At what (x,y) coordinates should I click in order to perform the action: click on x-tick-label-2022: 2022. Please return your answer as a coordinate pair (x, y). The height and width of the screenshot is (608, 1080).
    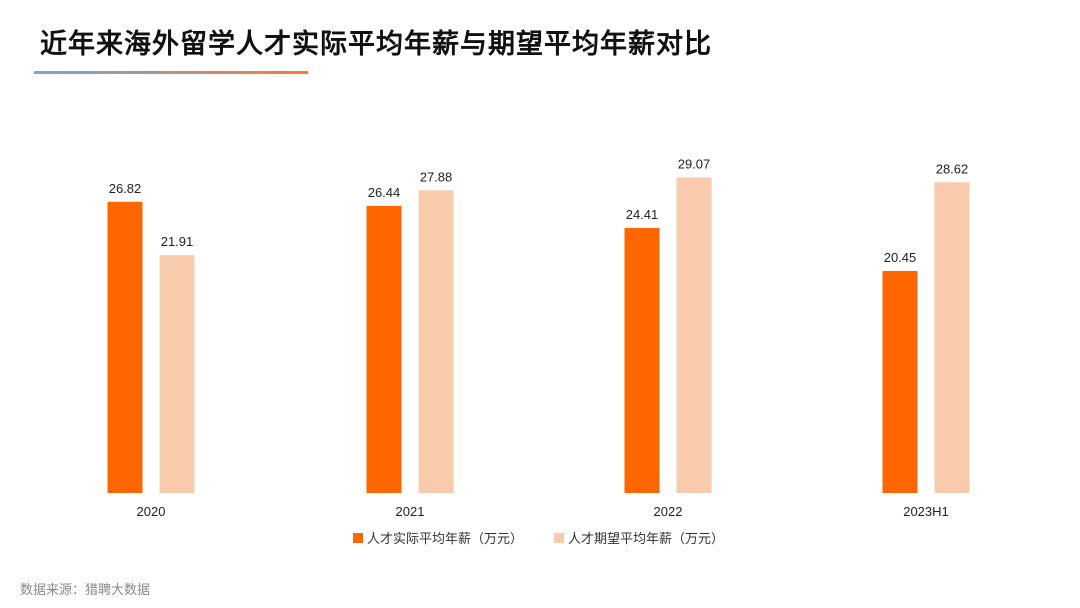
    Looking at the image, I should click on (668, 511).